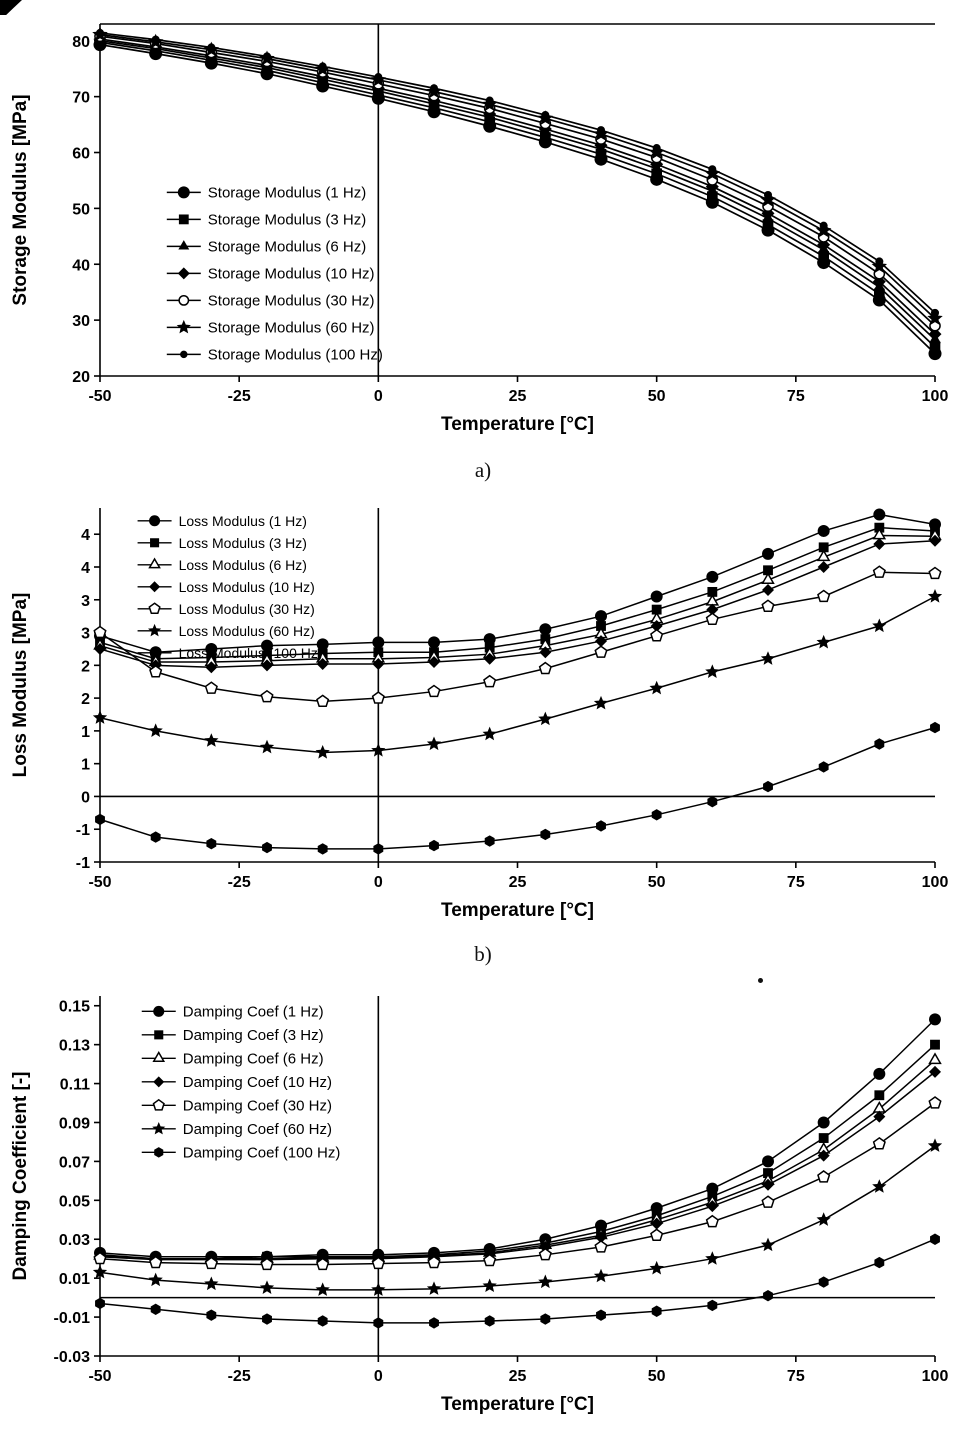  I want to click on caption-b: b), so click(483, 954).